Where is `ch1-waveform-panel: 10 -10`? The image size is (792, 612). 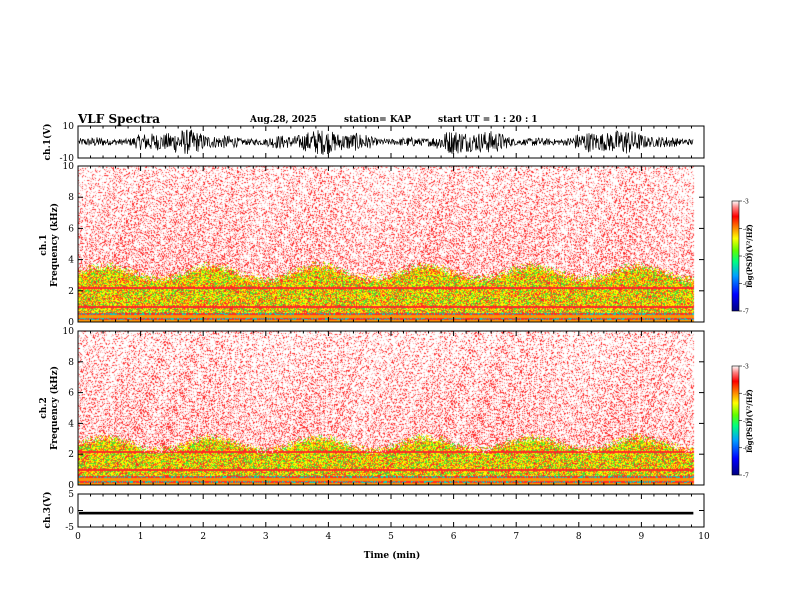
ch1-waveform-panel: 10 -10 is located at coordinates (382, 143).